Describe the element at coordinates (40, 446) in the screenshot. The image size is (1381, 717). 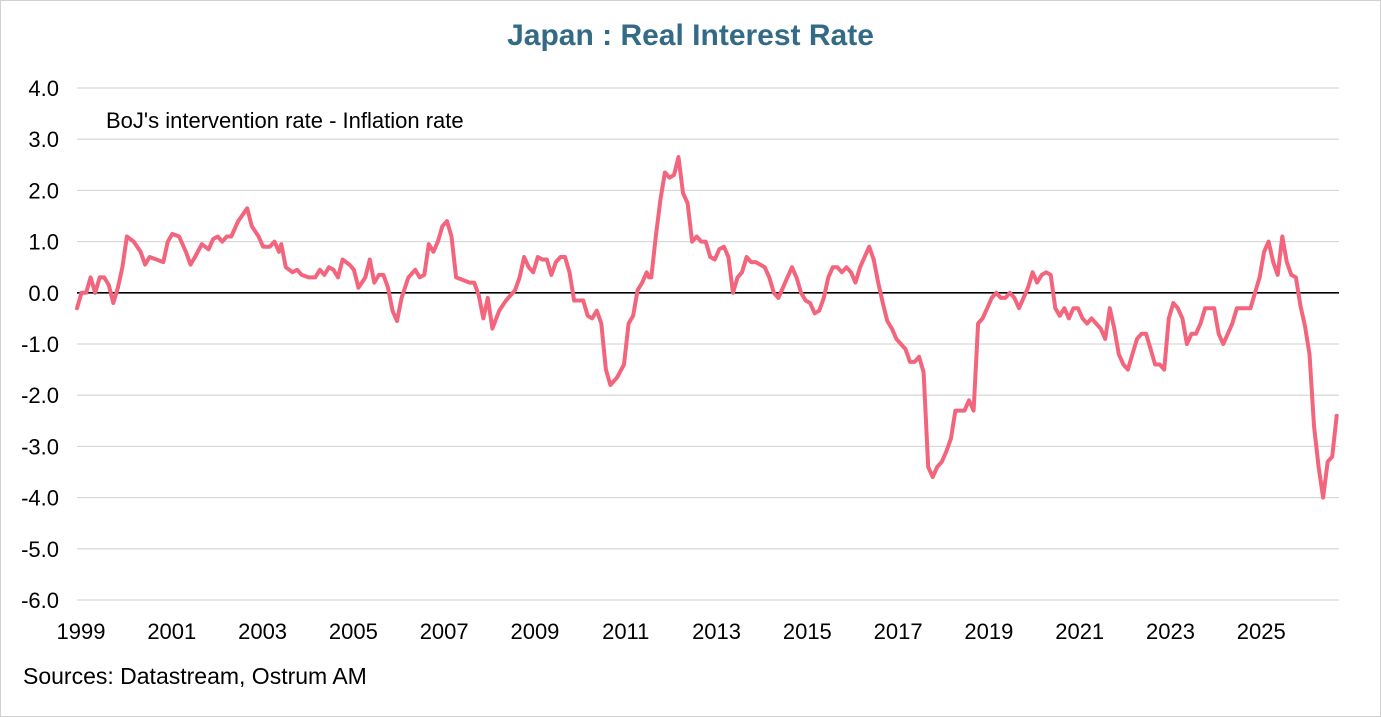
I see `y-tick-label: -3.0` at that location.